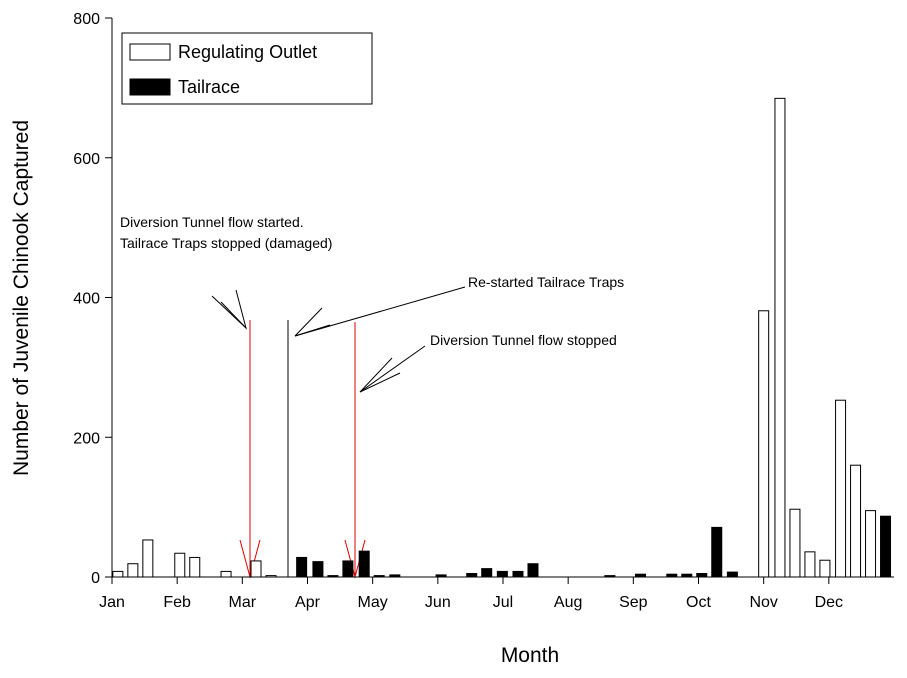  I want to click on x-tick-label: Jul, so click(503, 602).